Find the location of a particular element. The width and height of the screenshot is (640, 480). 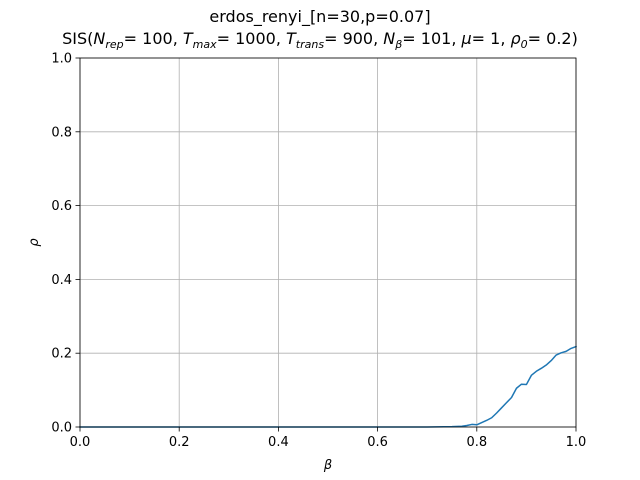

subtitle-param: ρ0= 0.2 is located at coordinates (541, 40).